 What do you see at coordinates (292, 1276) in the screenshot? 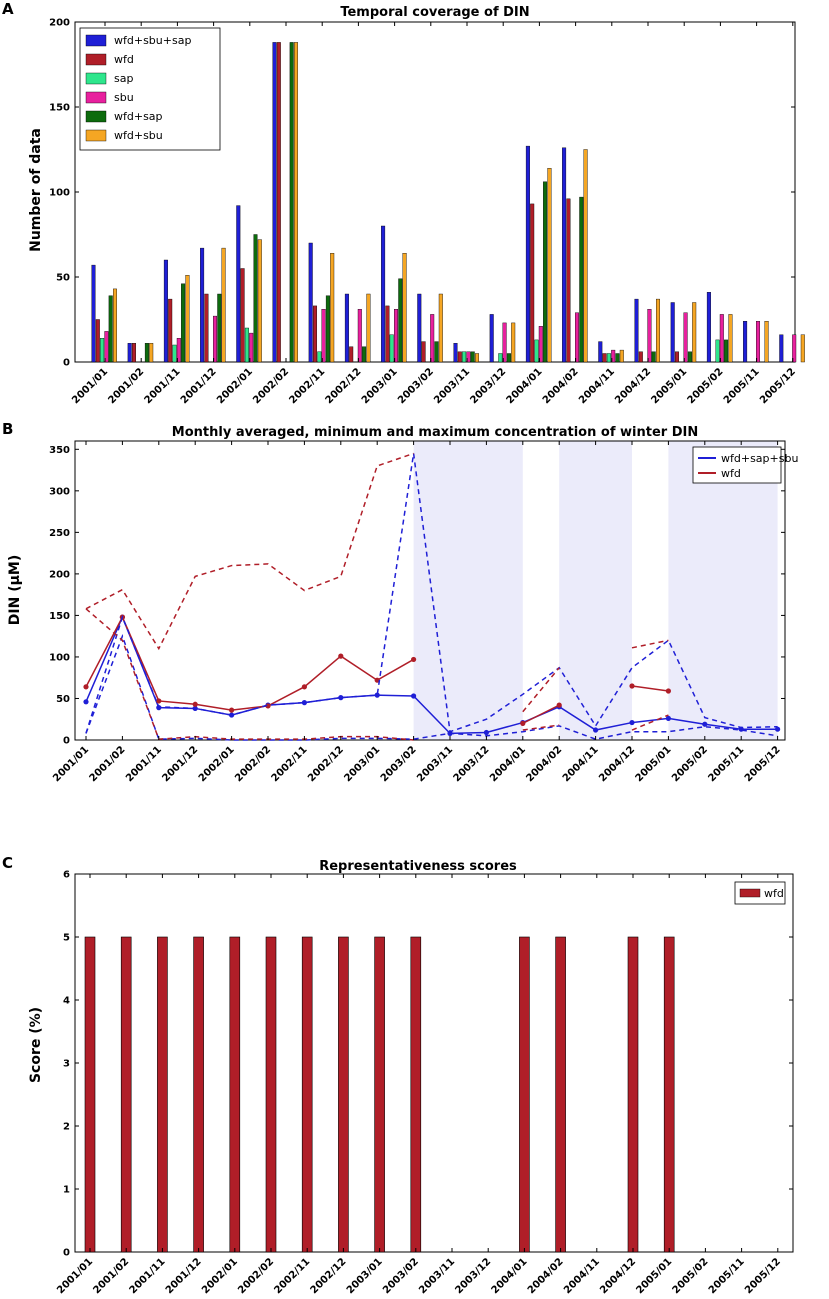
I see `panel-c-xtick-label: 2002/11` at bounding box center [292, 1276].